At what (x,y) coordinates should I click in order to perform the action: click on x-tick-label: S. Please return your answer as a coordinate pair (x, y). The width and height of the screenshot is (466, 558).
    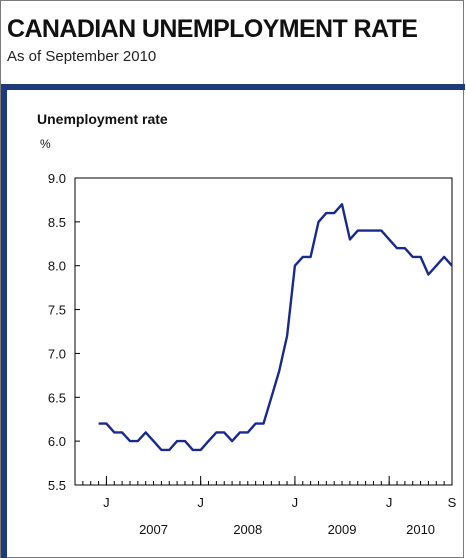
    Looking at the image, I should click on (452, 502).